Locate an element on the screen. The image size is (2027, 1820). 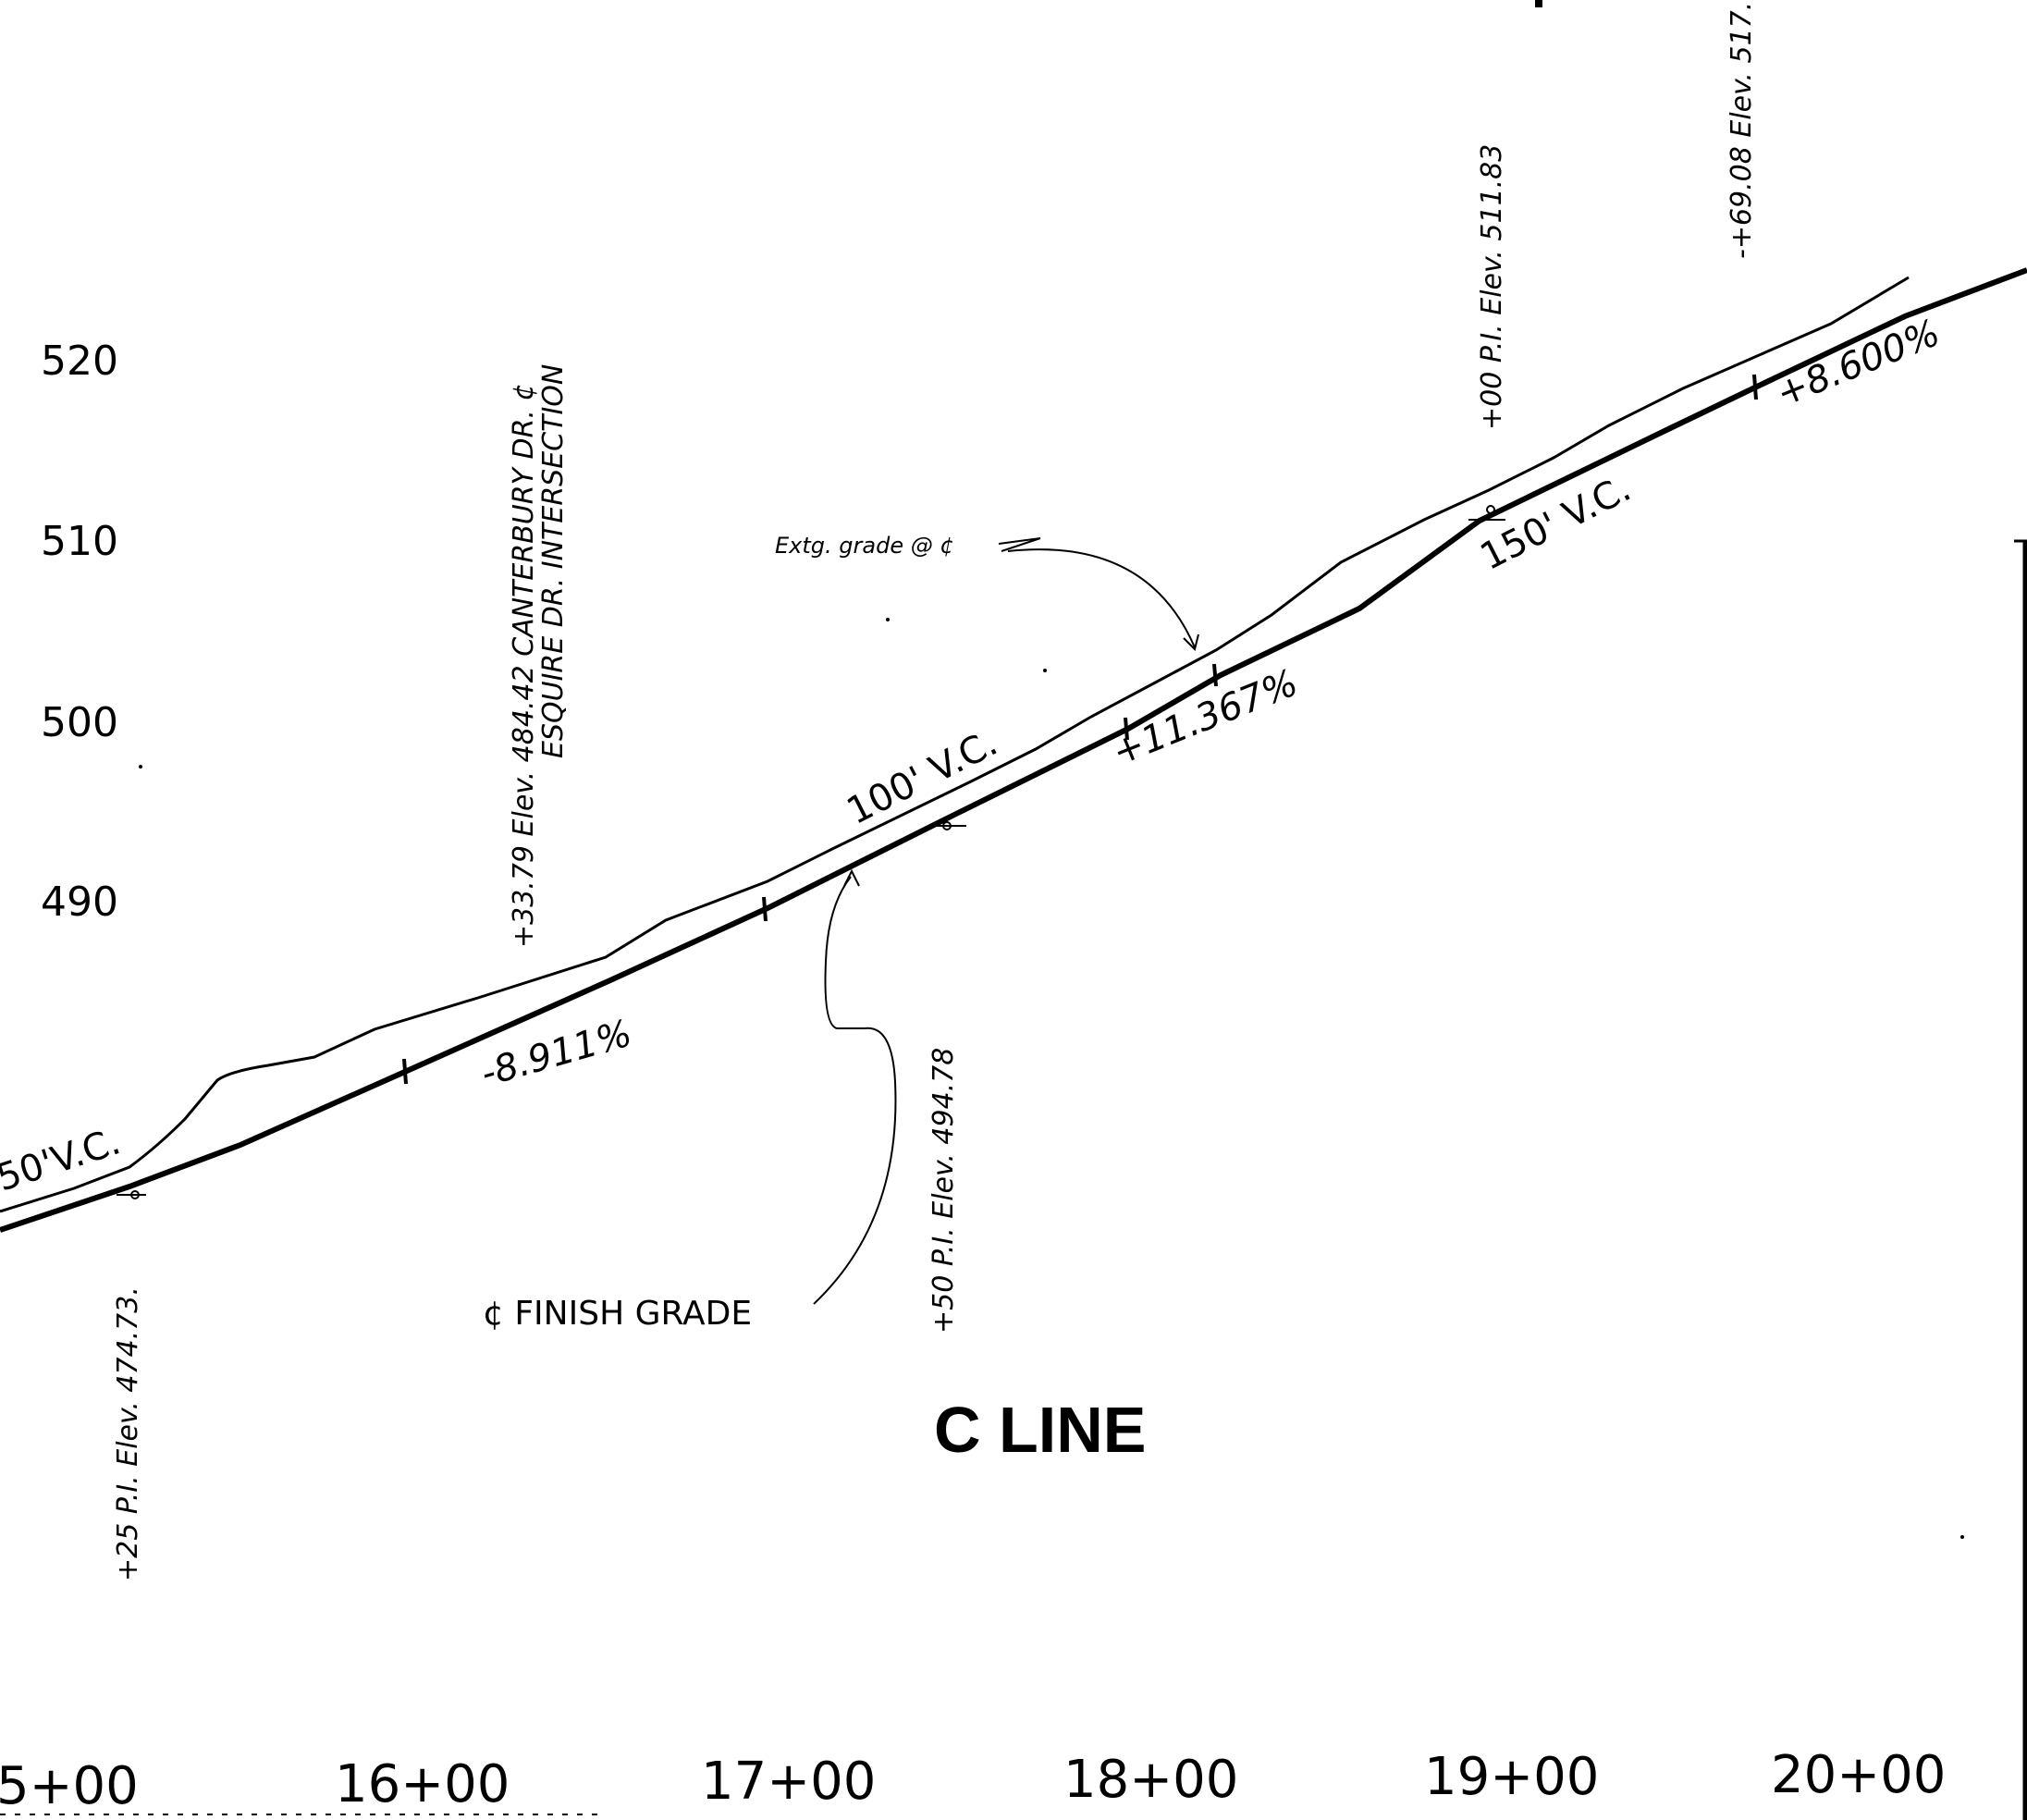
sheet-title: C LINE is located at coordinates (1040, 1430).